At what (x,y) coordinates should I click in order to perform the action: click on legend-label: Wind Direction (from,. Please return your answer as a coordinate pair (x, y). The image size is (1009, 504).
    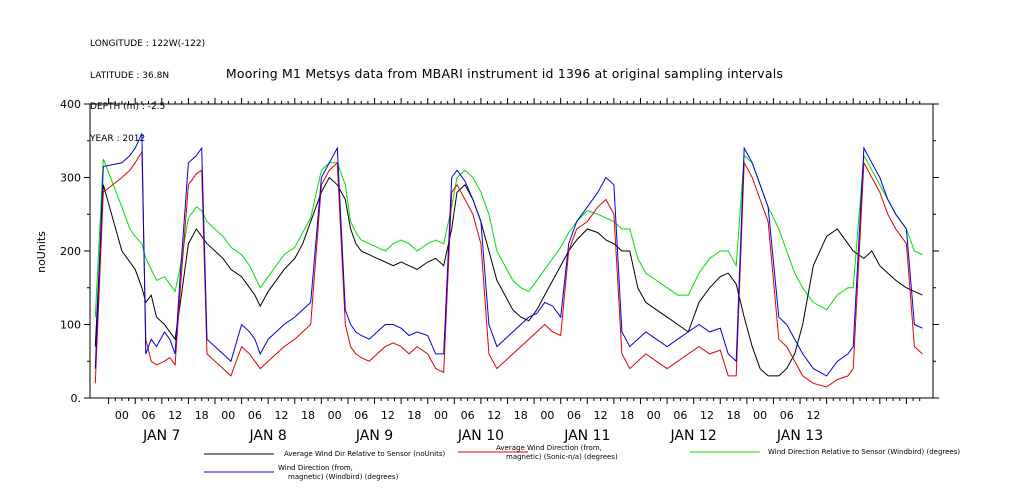
    Looking at the image, I should click on (315, 468).